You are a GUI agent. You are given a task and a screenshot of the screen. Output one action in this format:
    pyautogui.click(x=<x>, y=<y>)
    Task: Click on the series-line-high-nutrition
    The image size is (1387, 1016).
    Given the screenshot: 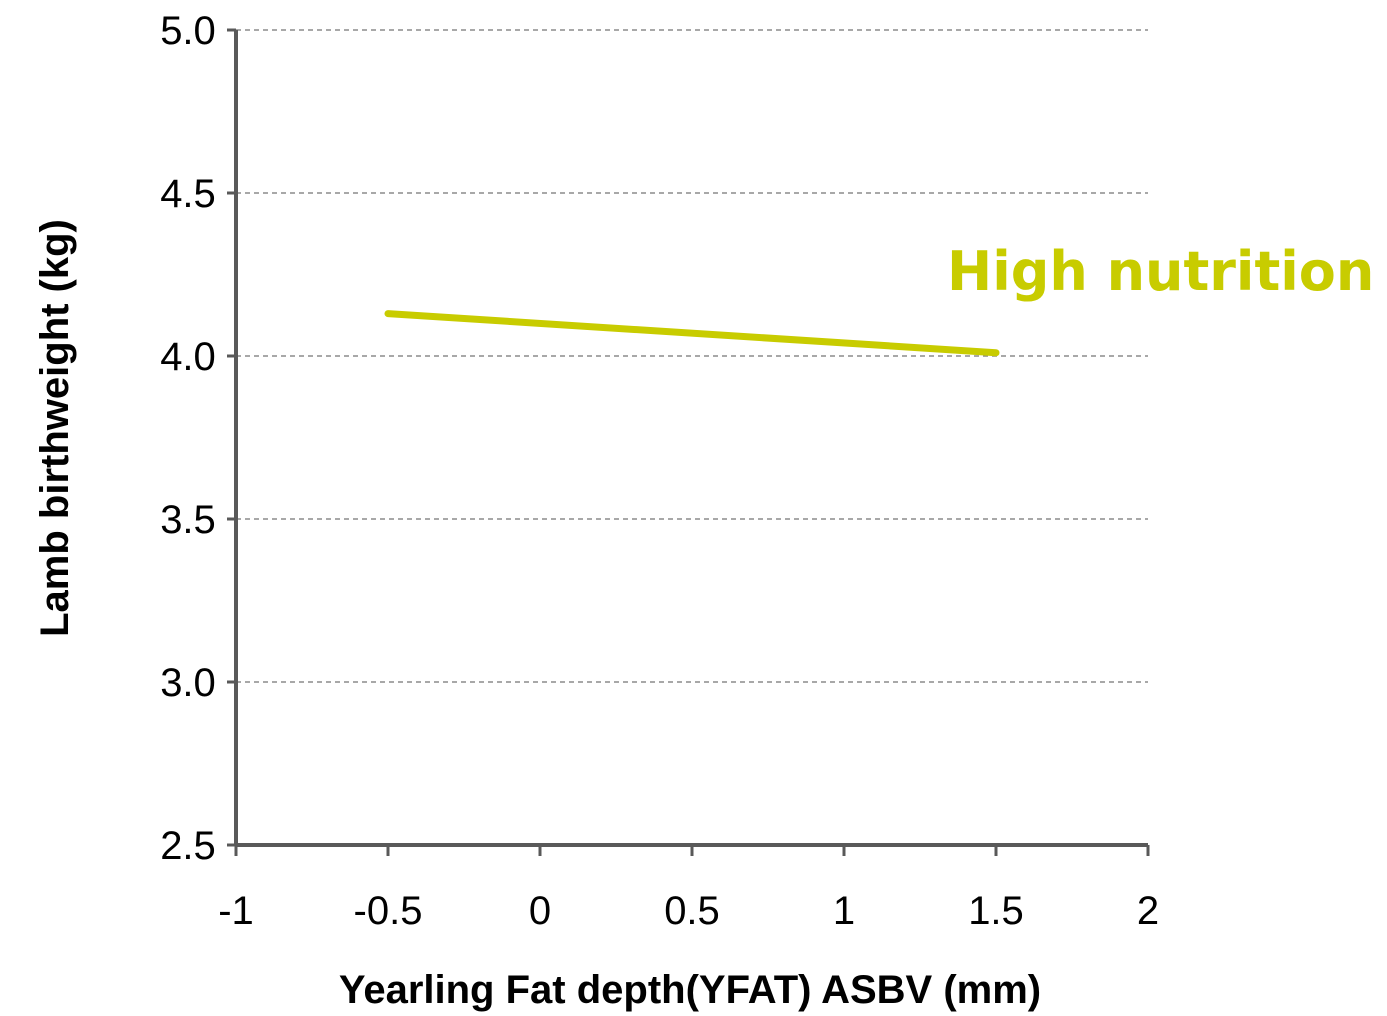 What is the action you would take?
    pyautogui.click(x=692, y=333)
    